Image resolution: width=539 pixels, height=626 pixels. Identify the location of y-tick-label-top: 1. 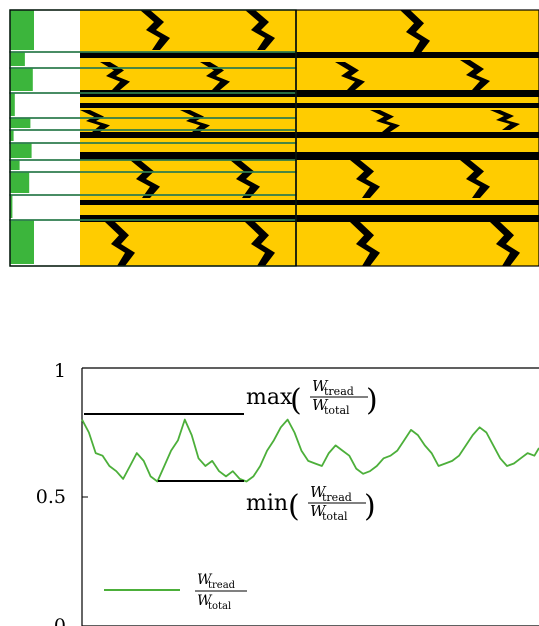
(60, 371).